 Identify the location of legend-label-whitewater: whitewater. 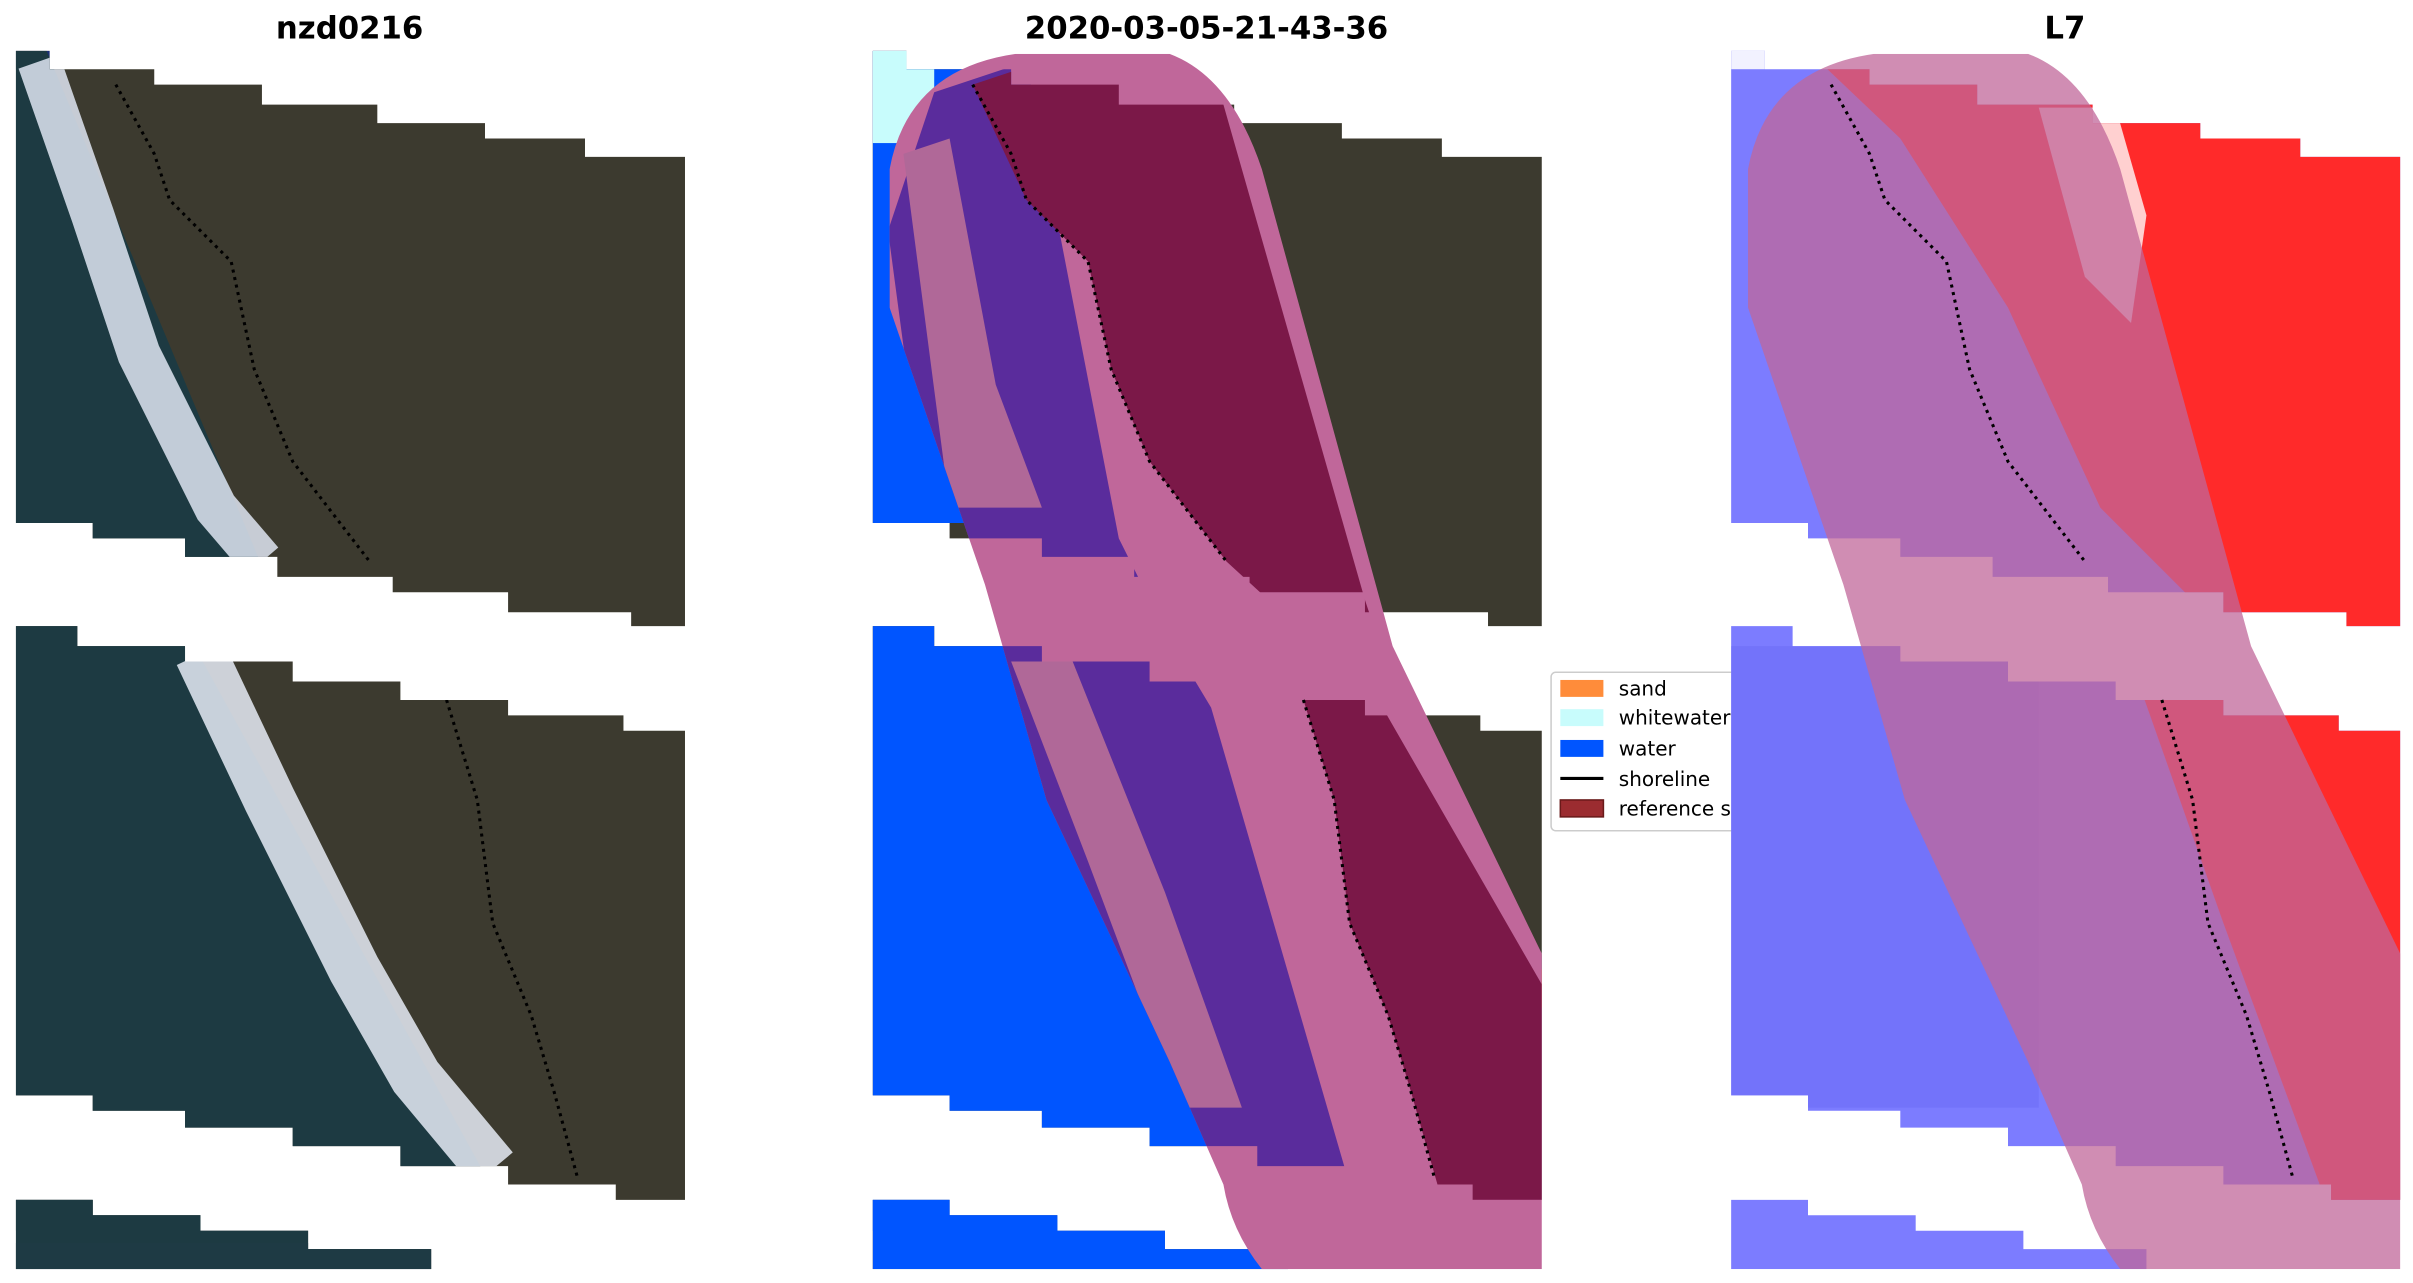
(1675, 718).